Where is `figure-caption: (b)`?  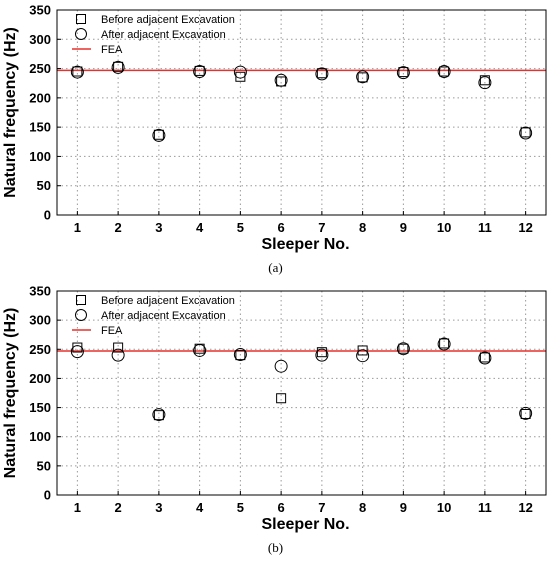
figure-caption: (b) is located at coordinates (275, 547).